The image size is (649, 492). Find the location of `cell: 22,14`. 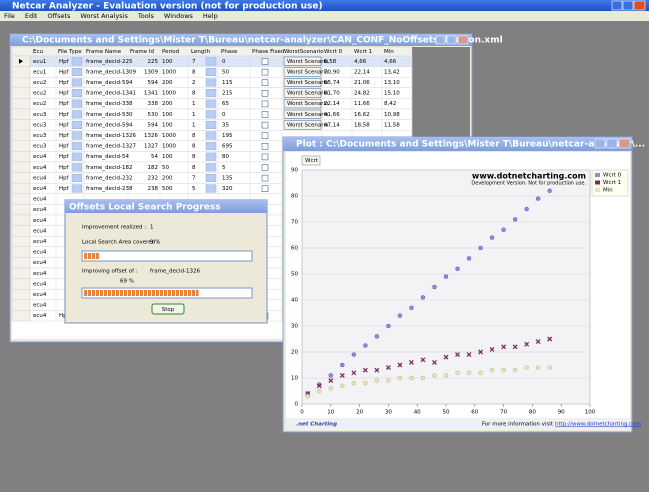

cell: 22,14 is located at coordinates (362, 72).